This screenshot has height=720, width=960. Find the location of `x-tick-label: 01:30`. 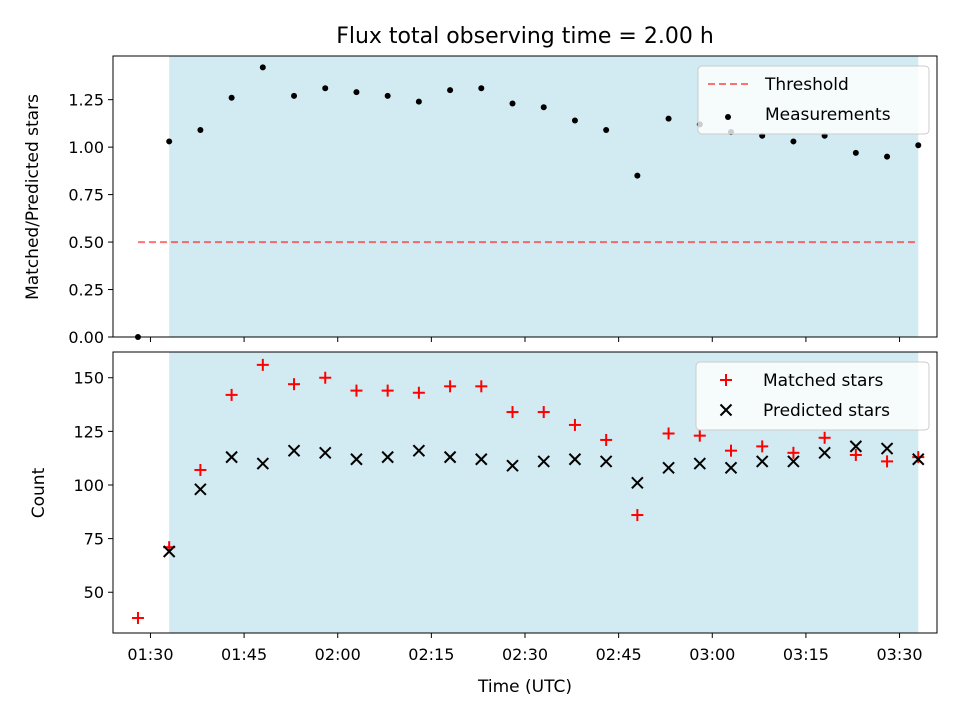

x-tick-label: 01:30 is located at coordinates (150, 654).